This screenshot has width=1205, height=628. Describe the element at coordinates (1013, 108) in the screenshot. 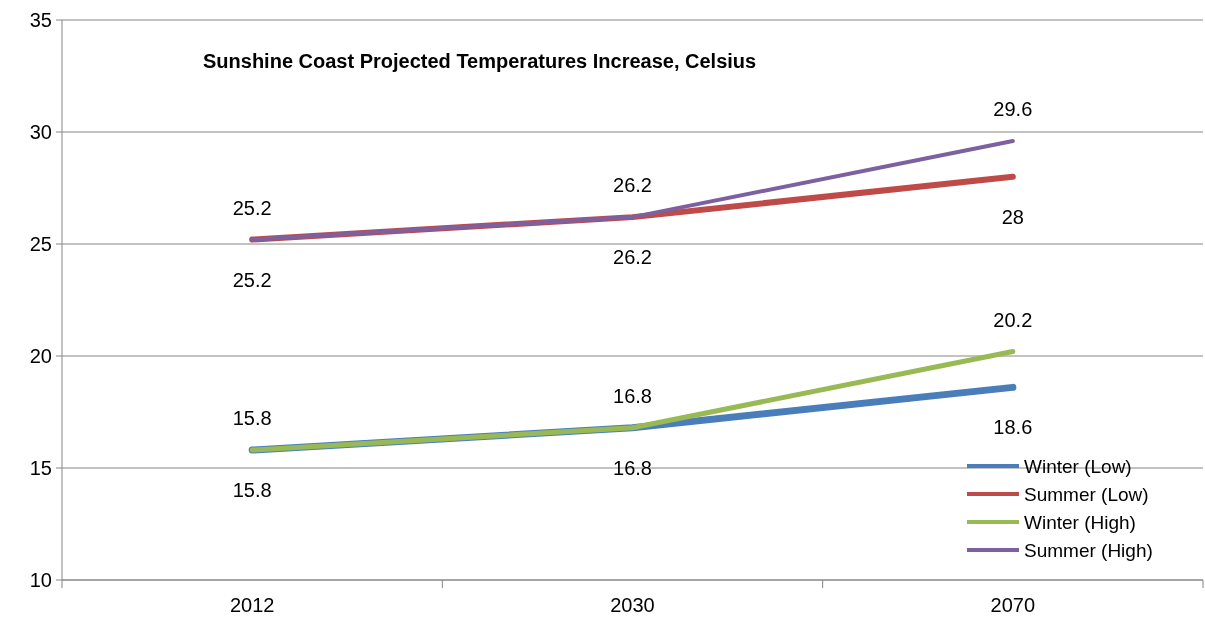

I see `data-label: 29.6` at that location.